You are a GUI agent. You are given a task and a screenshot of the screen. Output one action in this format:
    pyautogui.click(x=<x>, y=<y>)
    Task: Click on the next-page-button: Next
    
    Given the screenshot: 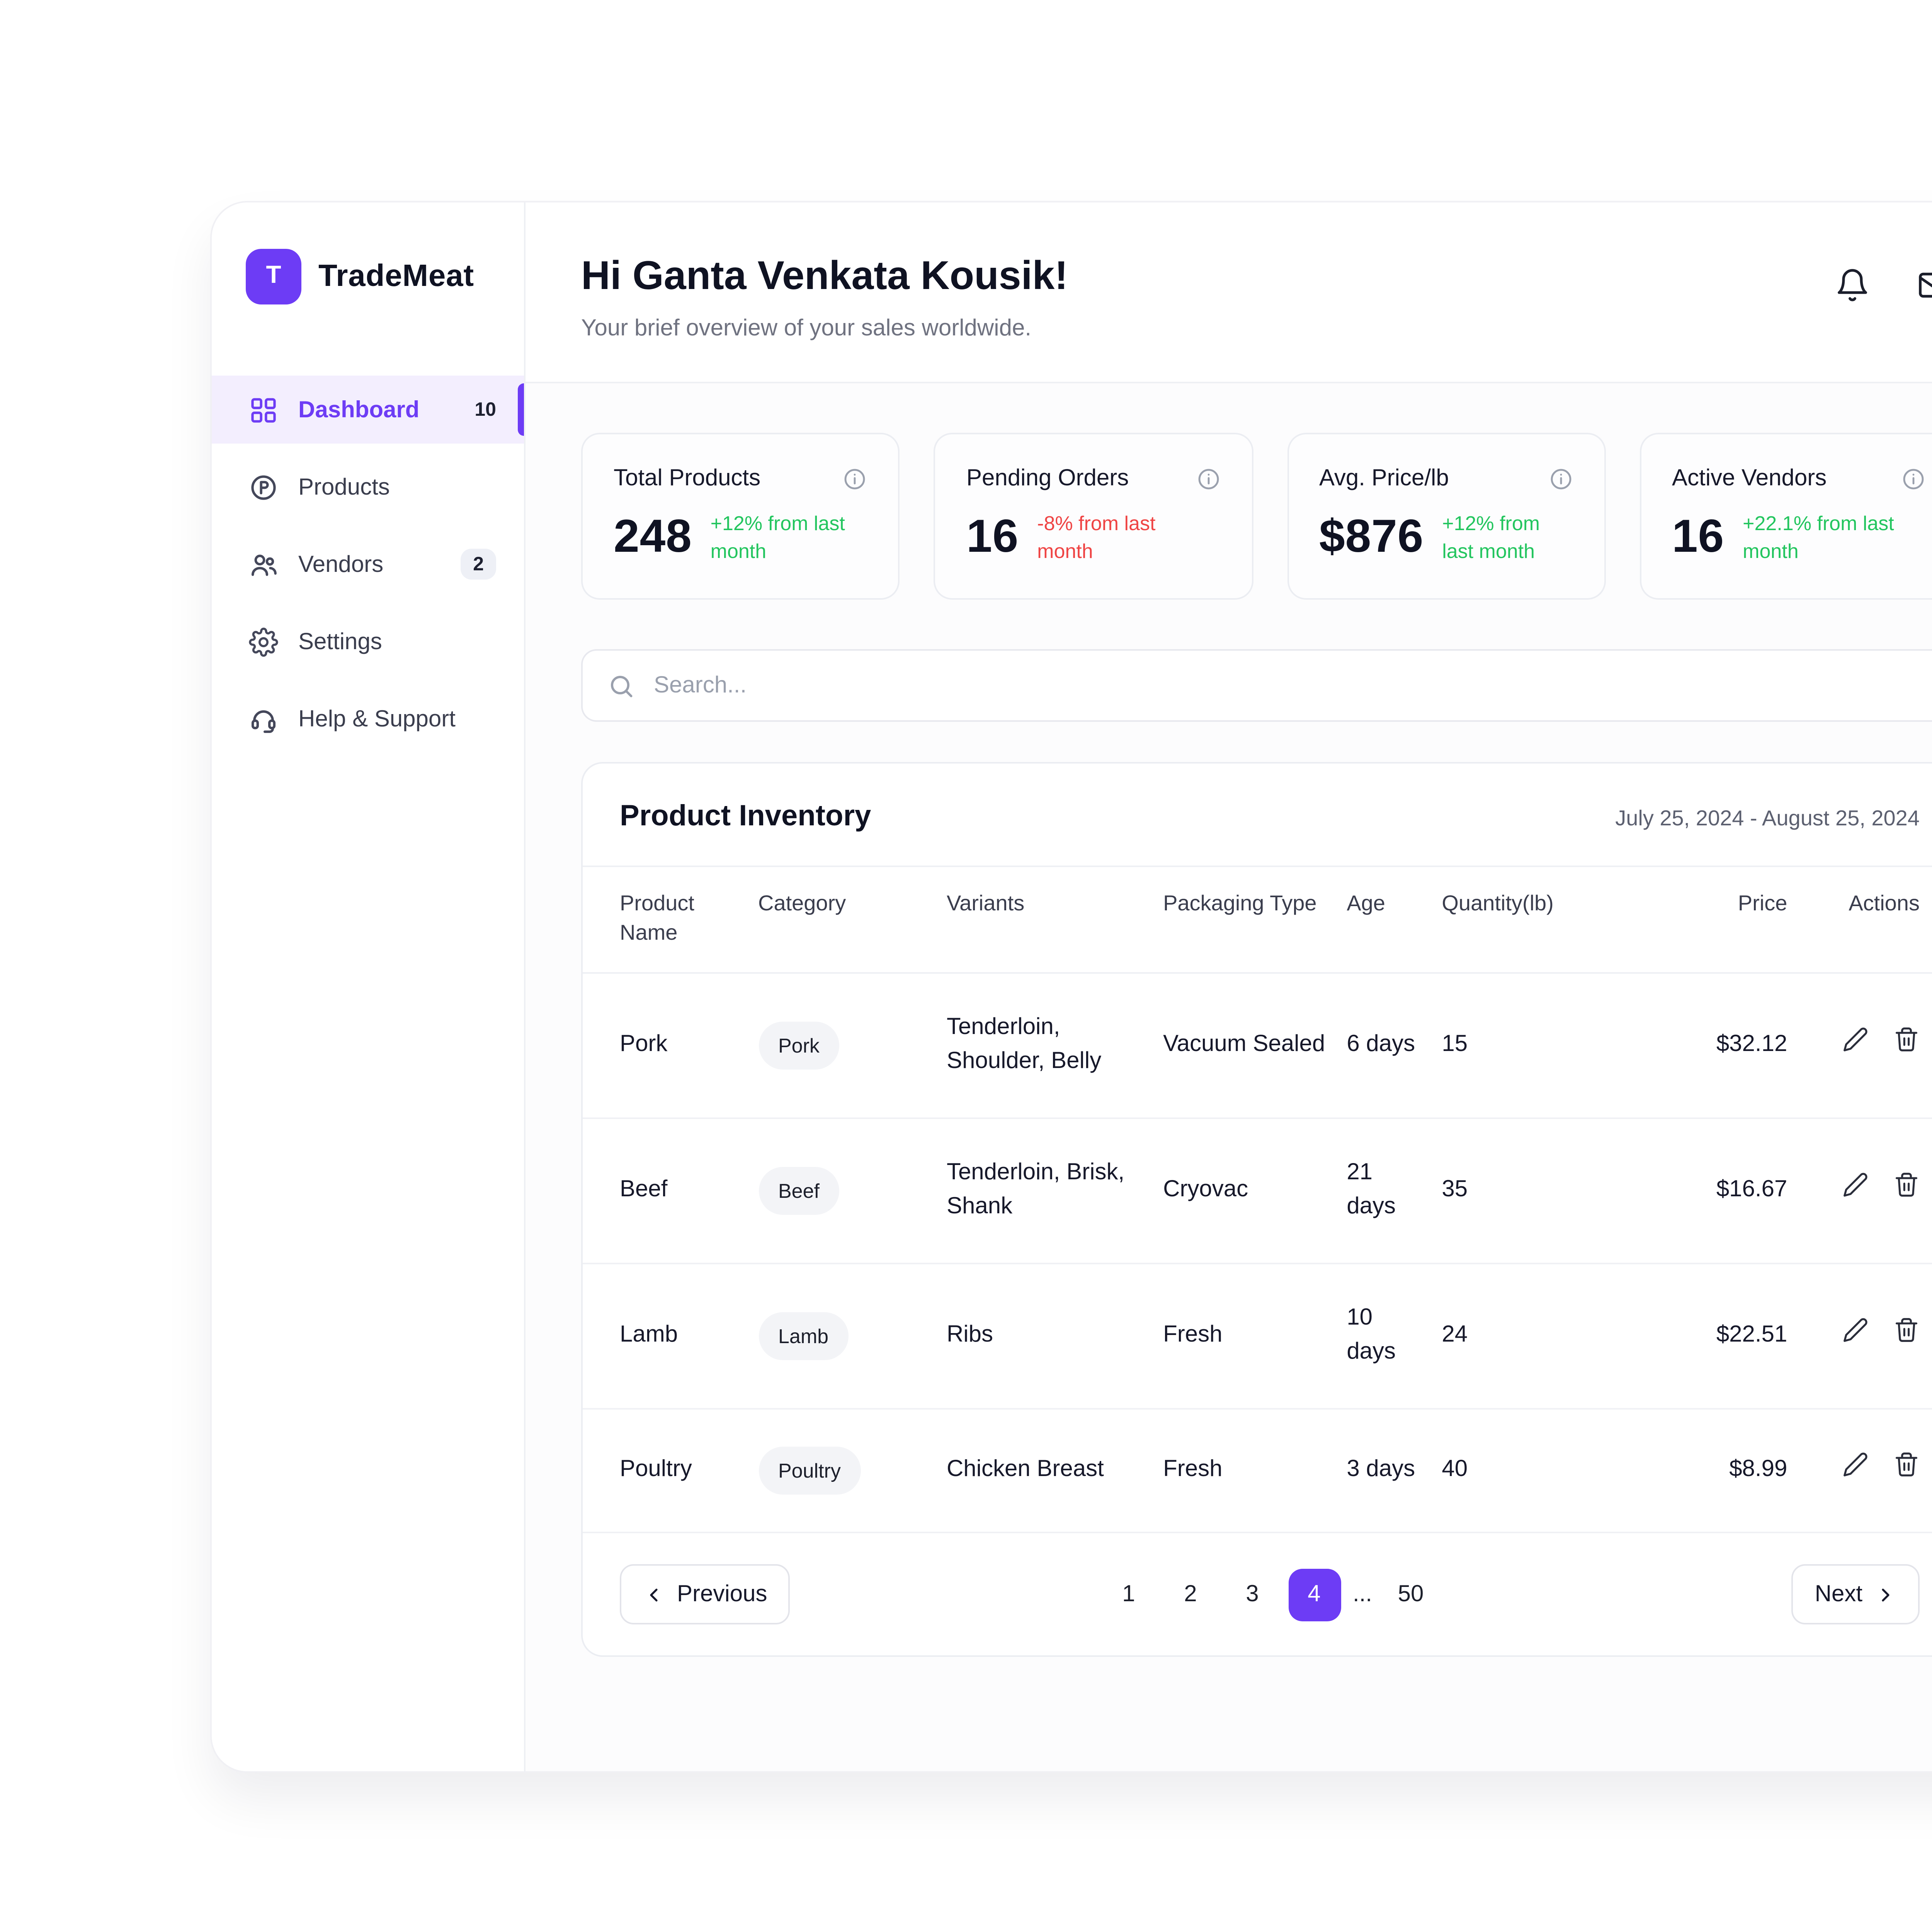 What is the action you would take?
    pyautogui.click(x=1856, y=1595)
    